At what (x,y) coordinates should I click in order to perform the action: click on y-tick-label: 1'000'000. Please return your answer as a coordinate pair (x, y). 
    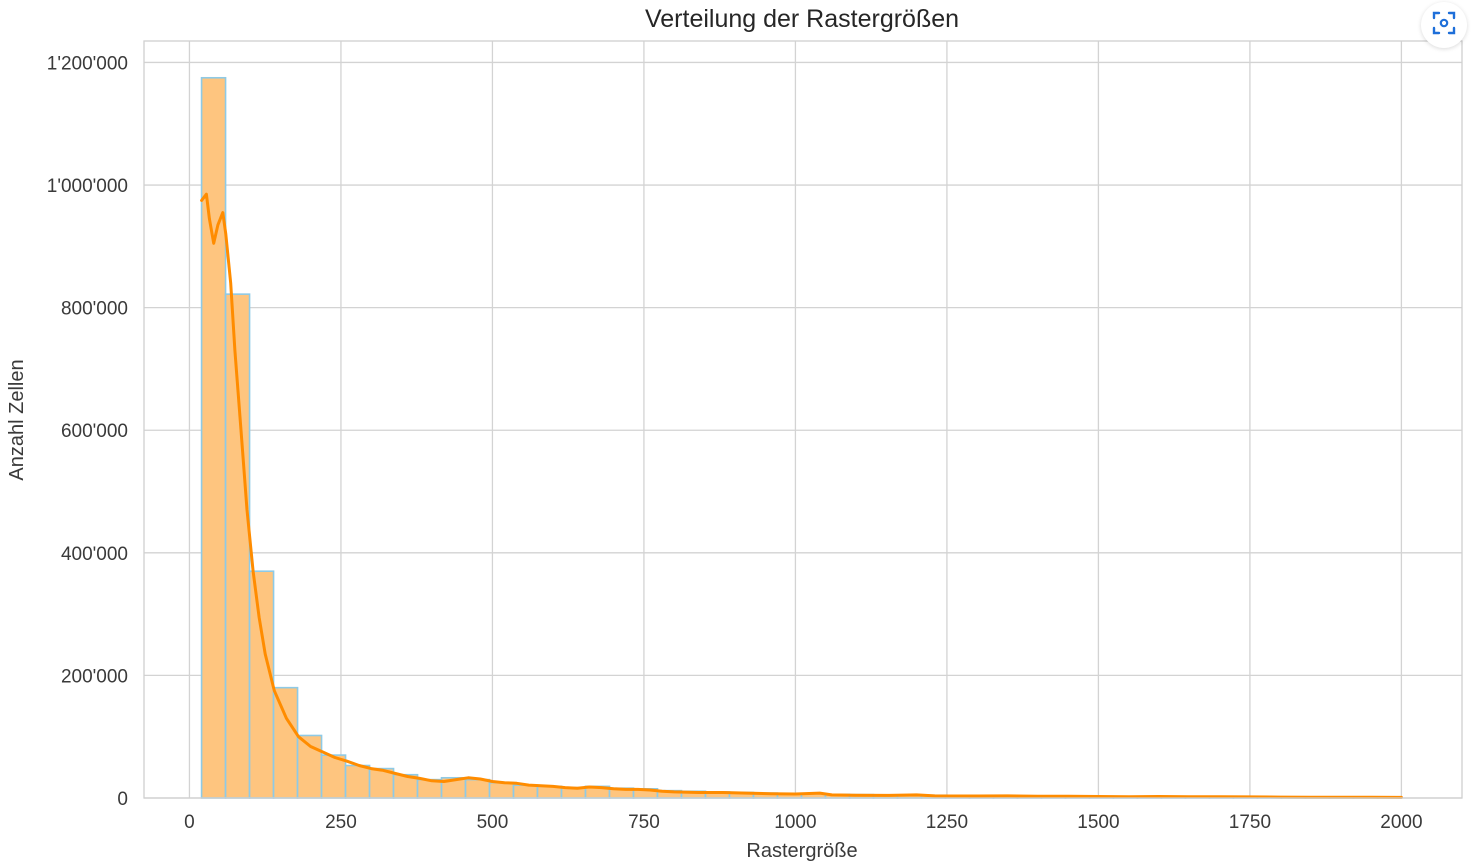
    Looking at the image, I should click on (87, 186).